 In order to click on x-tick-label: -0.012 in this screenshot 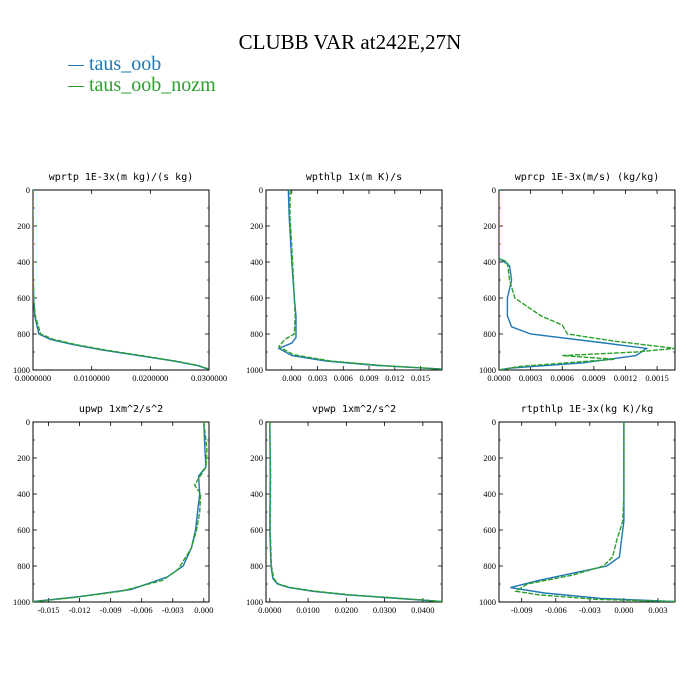, I will do `click(80, 610)`.